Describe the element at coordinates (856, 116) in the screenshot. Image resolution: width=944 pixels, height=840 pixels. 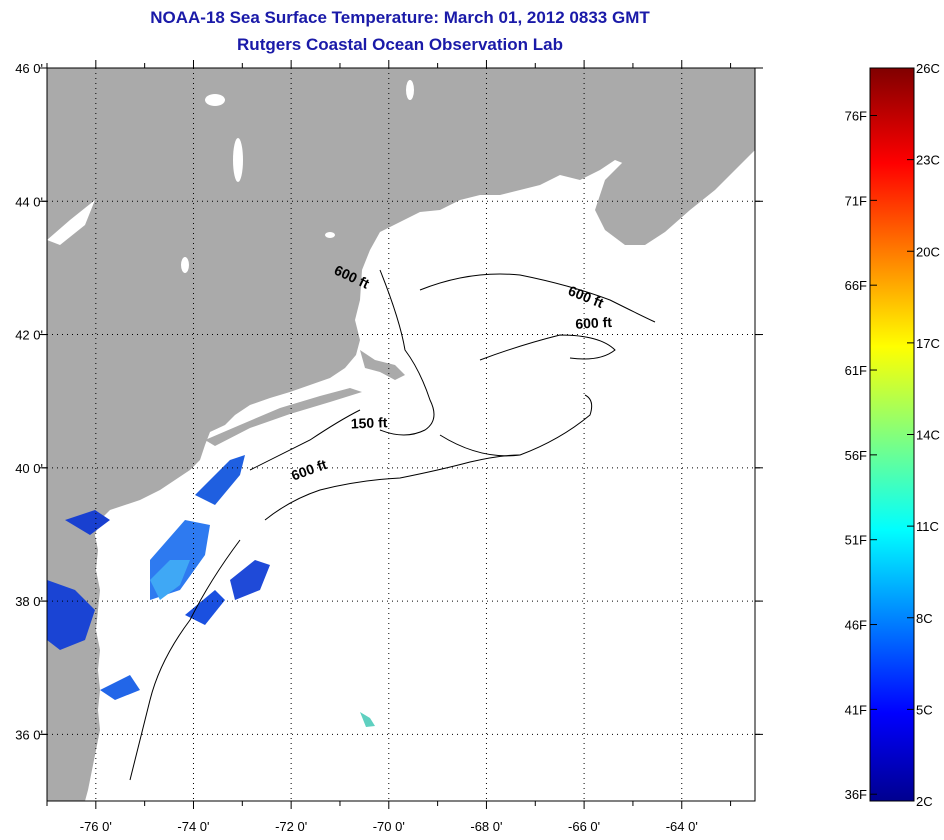
I see `fahrenheit-tick-label: 76F` at that location.